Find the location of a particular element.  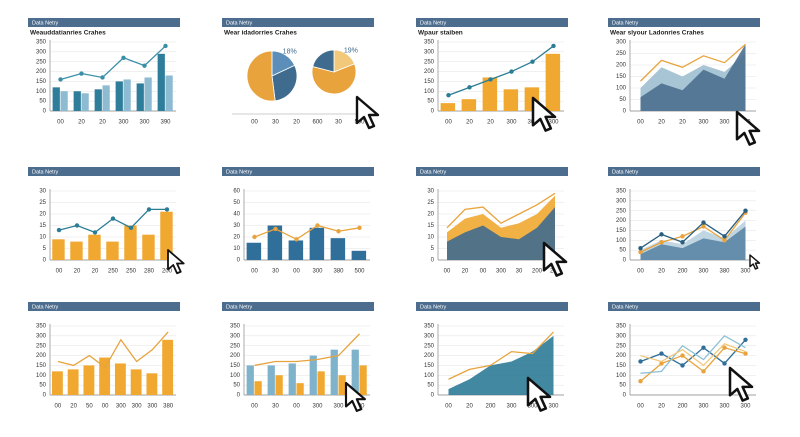

y-tick-label: 10 is located at coordinates (236, 249).